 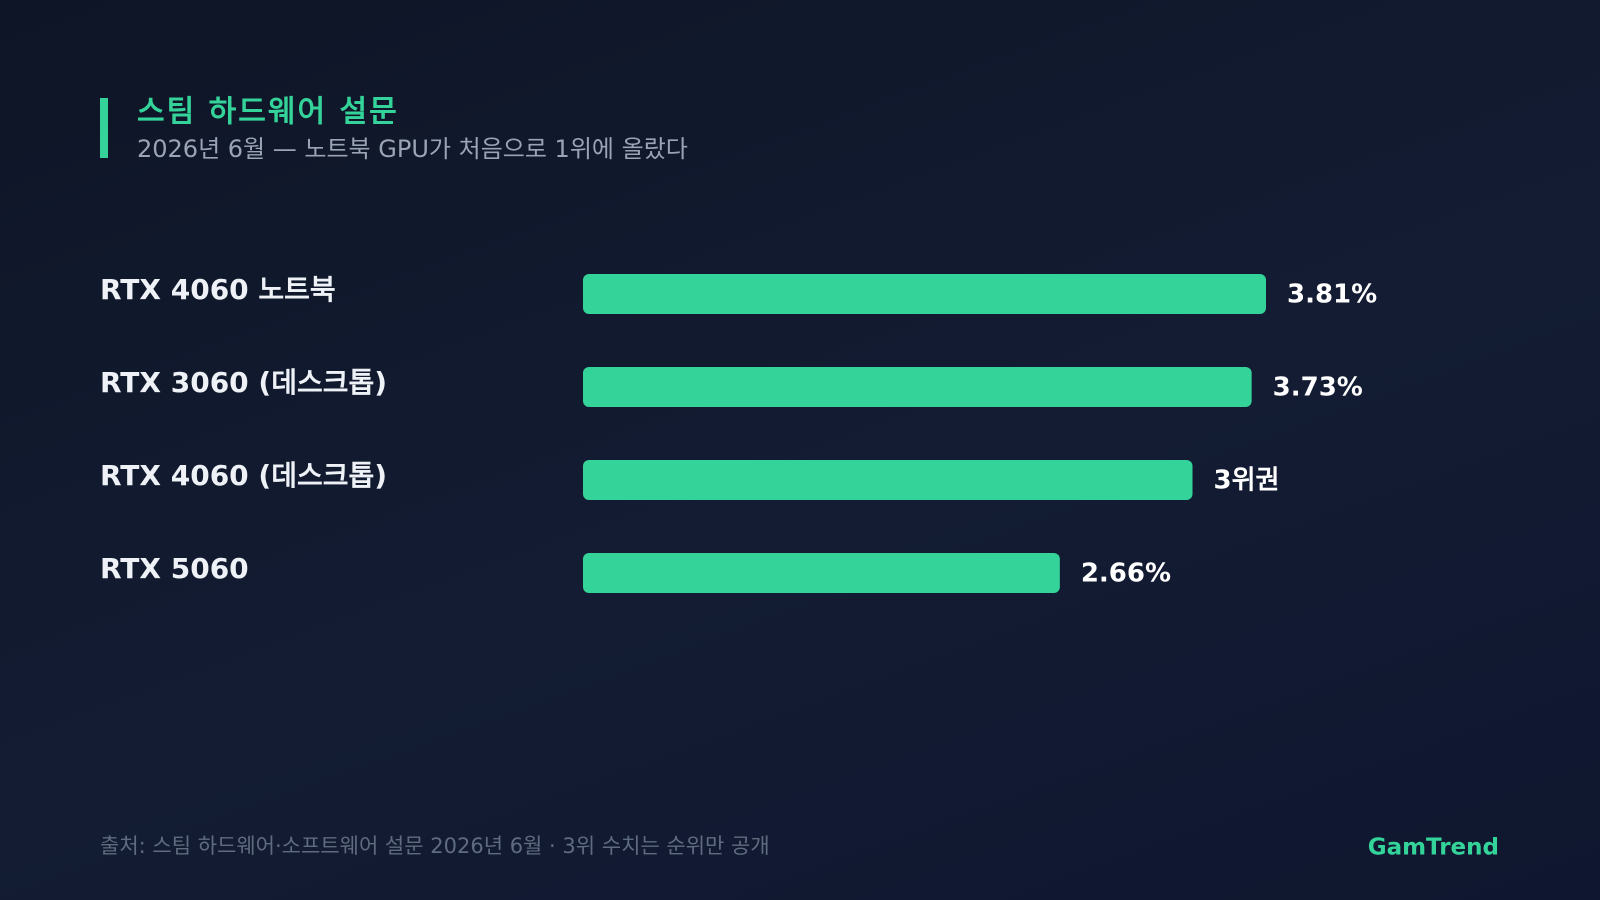 I want to click on category-label: RTX 4060 (데스크톱), so click(x=243, y=475).